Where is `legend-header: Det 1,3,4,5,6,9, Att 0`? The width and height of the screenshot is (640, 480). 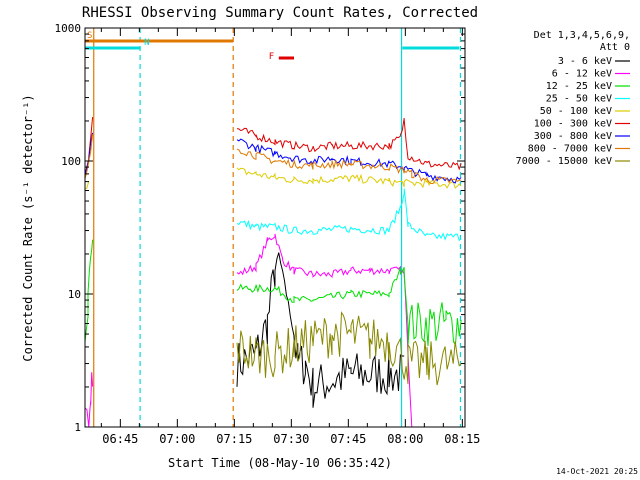
legend-header: Det 1,3,4,5,6,9, Att 0 is located at coordinates (582, 41).